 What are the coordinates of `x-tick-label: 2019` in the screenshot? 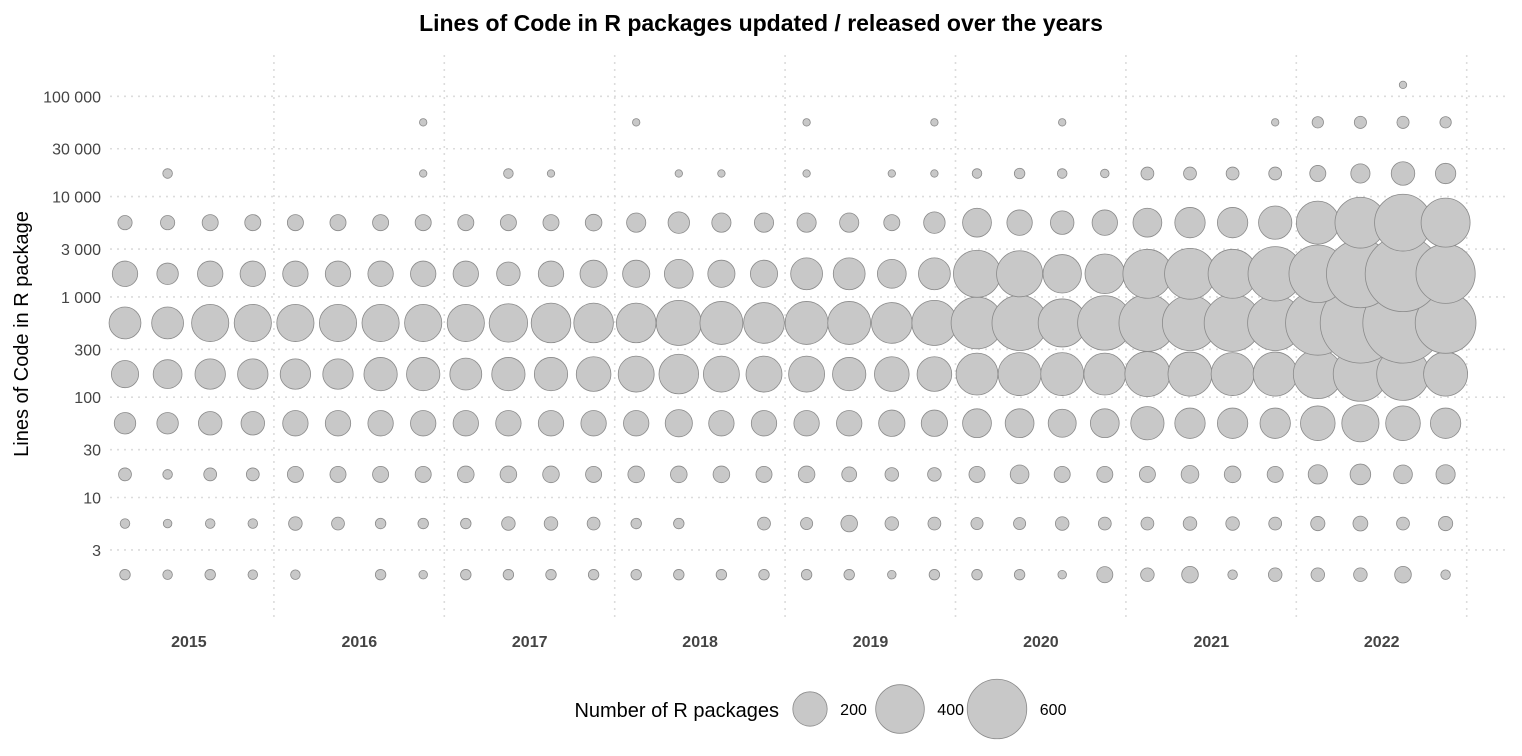 It's located at (871, 642).